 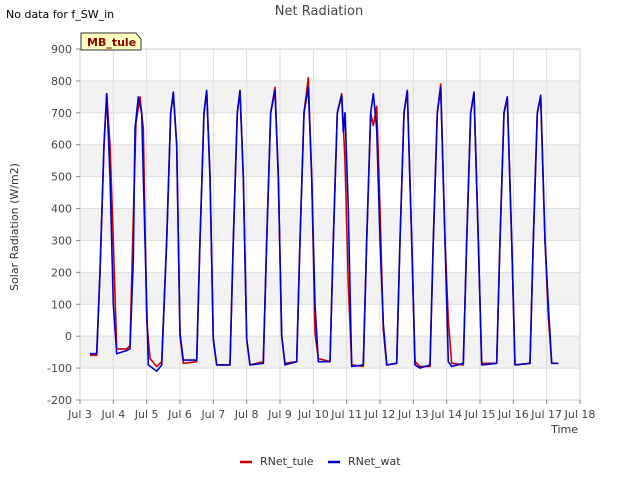 I want to click on y-axis-label: Solar Radiation (W/m2), so click(x=14, y=227).